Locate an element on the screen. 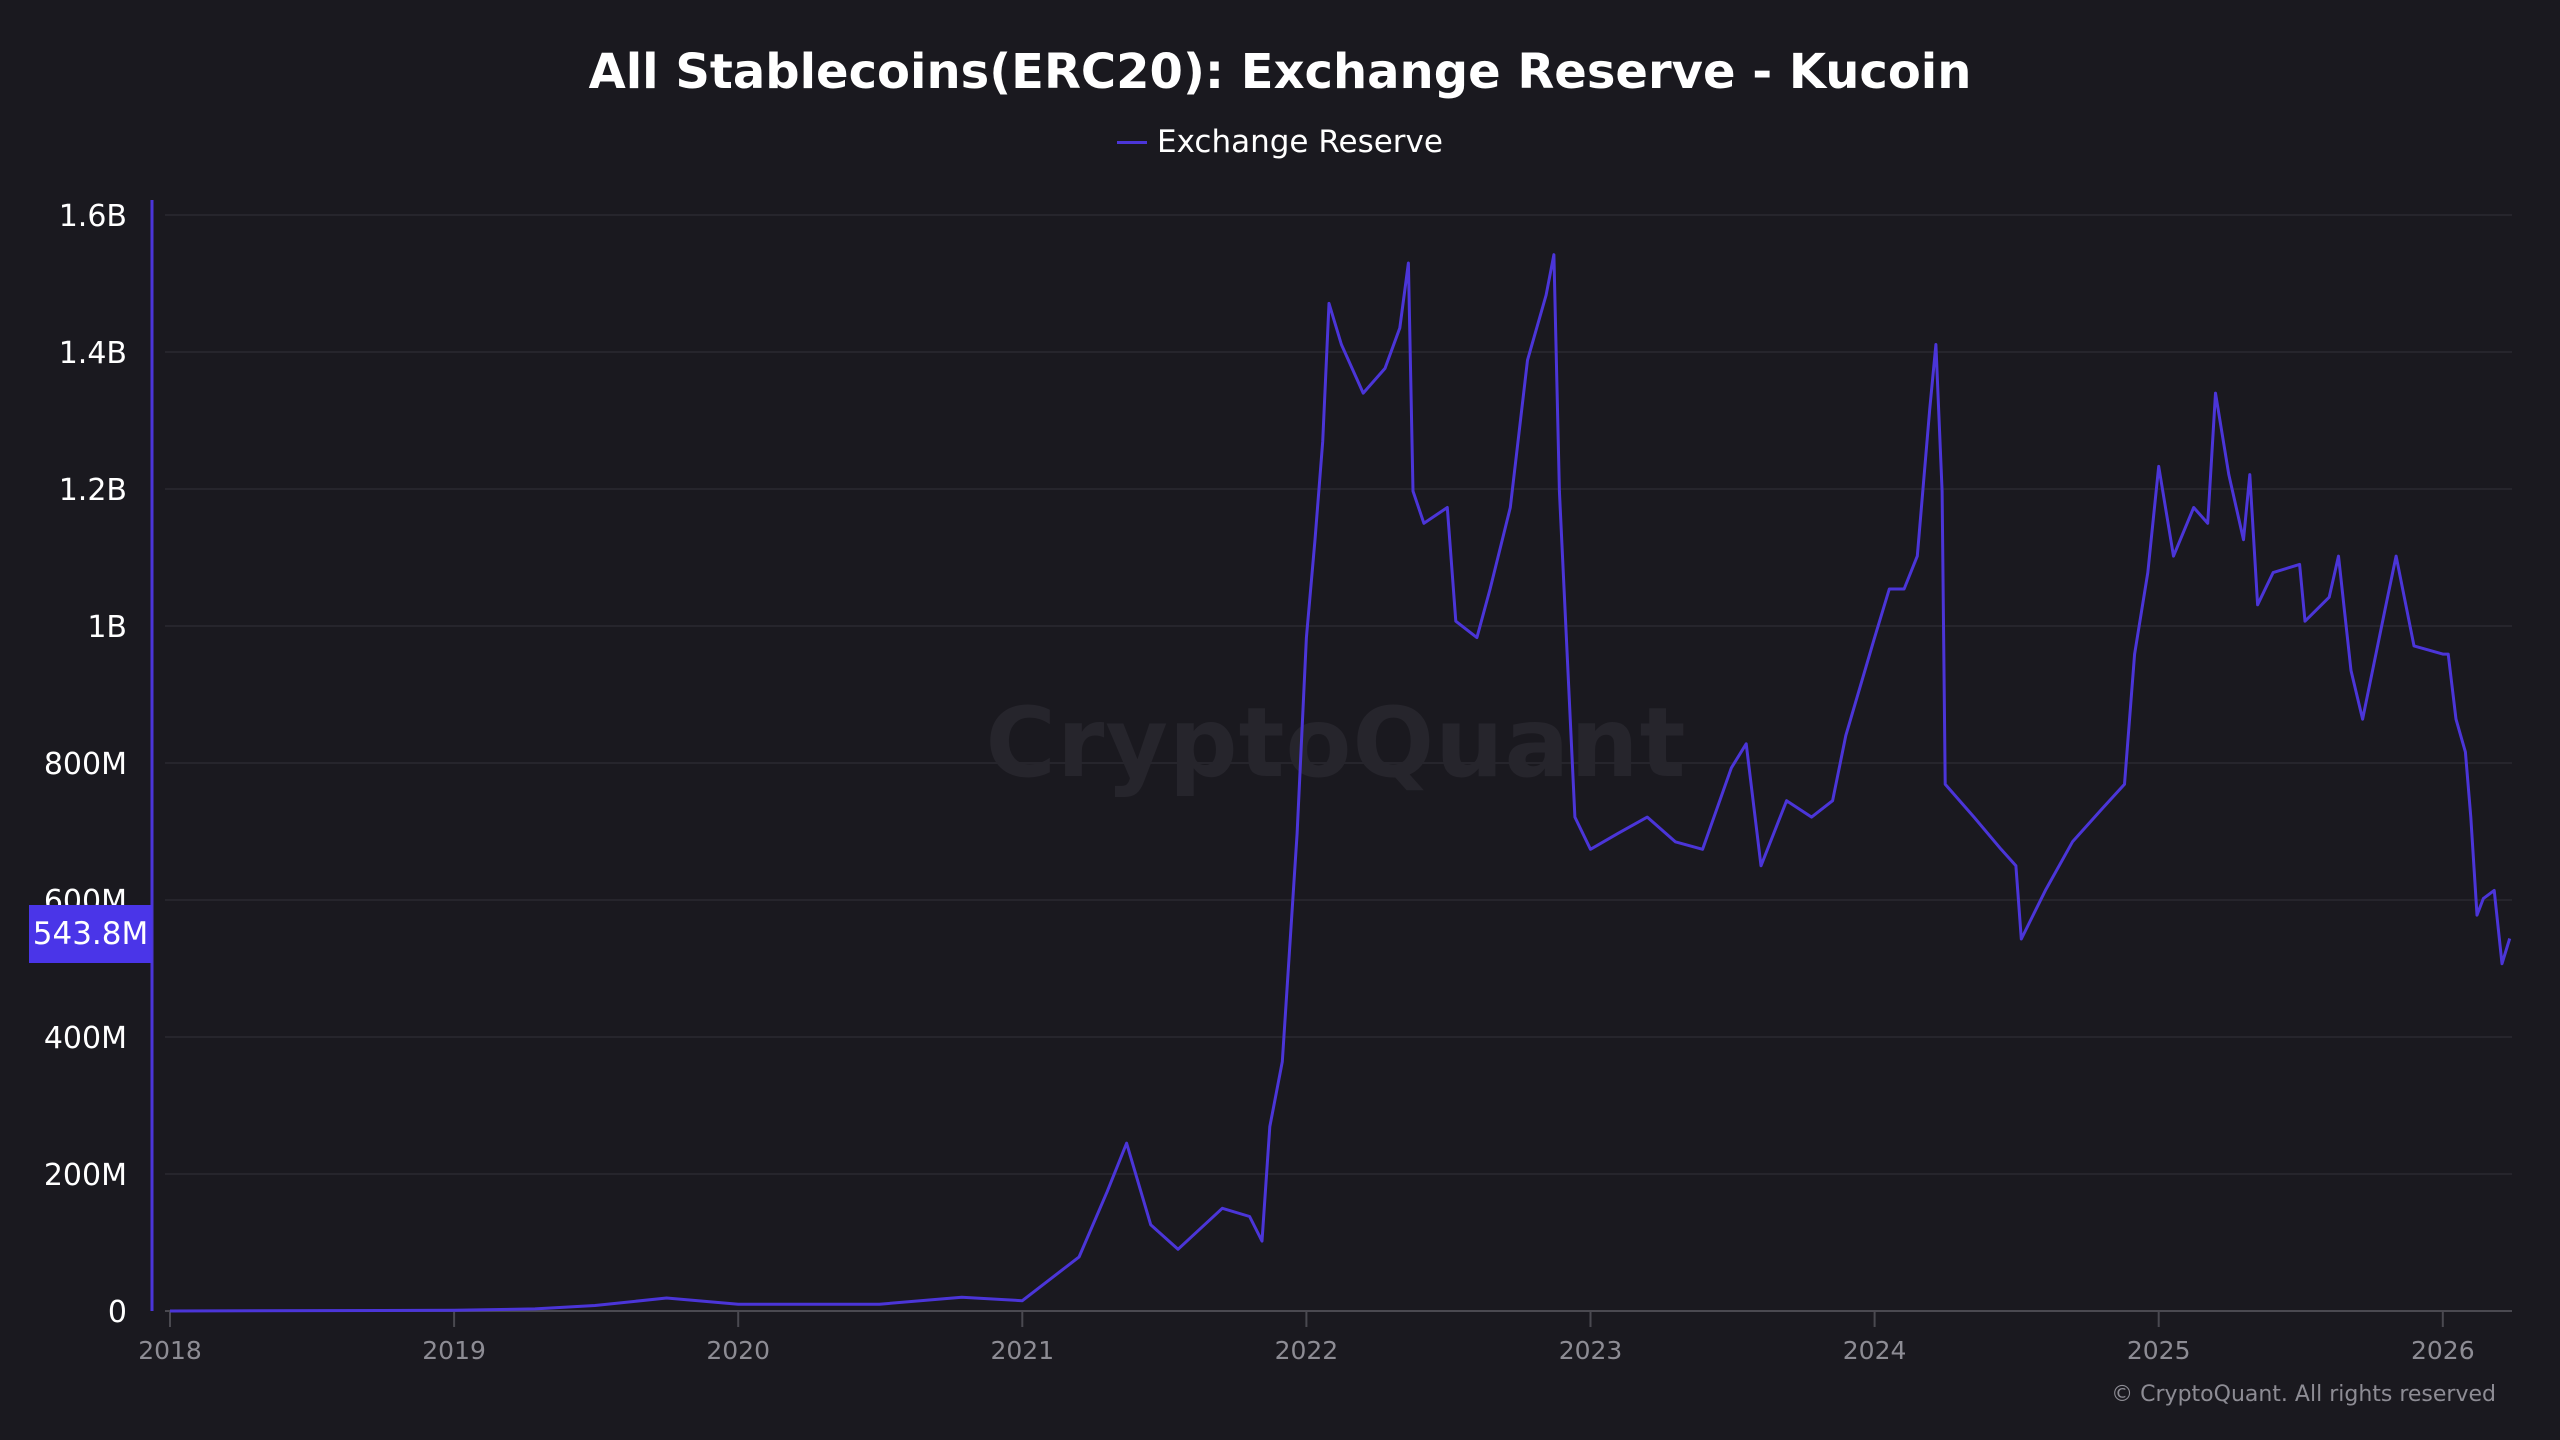  y-tick-label: 1.4B is located at coordinates (93, 353).